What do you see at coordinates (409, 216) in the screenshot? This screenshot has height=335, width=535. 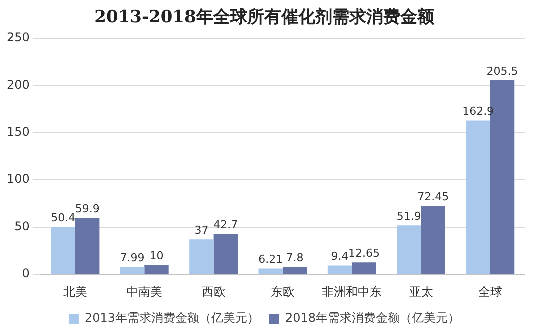 I see `data-label: 51.9` at bounding box center [409, 216].